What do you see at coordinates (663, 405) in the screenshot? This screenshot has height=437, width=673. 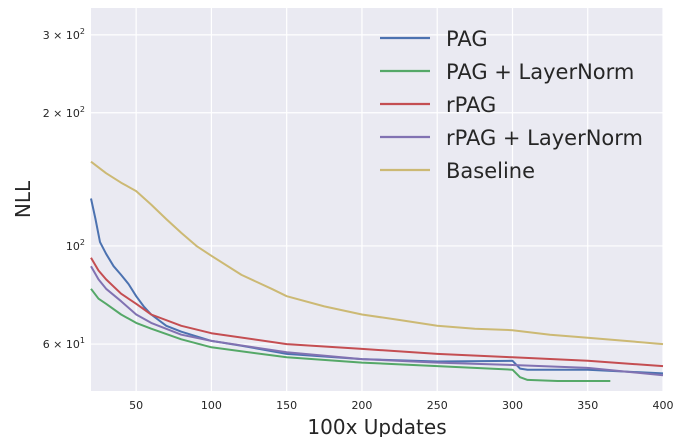 I see `x-tick-label: 400` at bounding box center [663, 405].